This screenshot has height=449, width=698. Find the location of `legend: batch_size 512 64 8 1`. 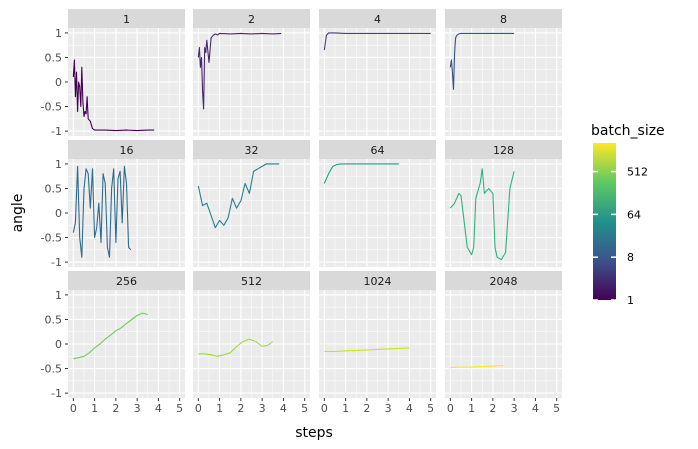

legend: batch_size 512 64 8 1 is located at coordinates (628, 215).